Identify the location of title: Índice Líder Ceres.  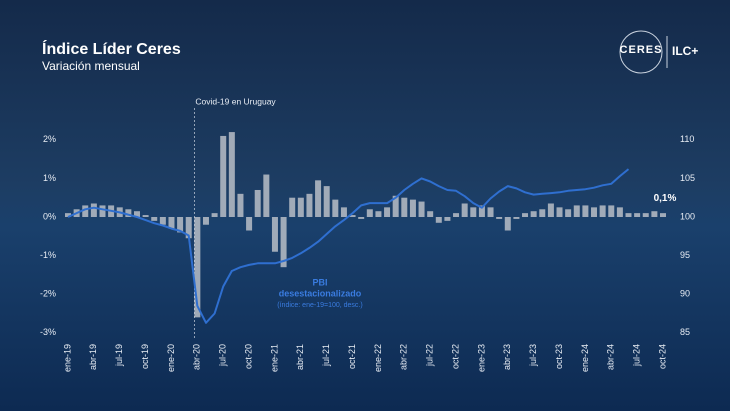
(111, 48).